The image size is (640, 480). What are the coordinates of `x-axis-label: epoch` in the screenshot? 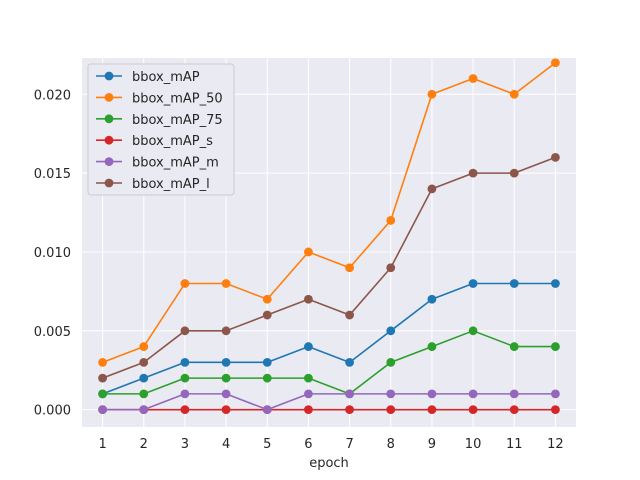 It's located at (329, 463).